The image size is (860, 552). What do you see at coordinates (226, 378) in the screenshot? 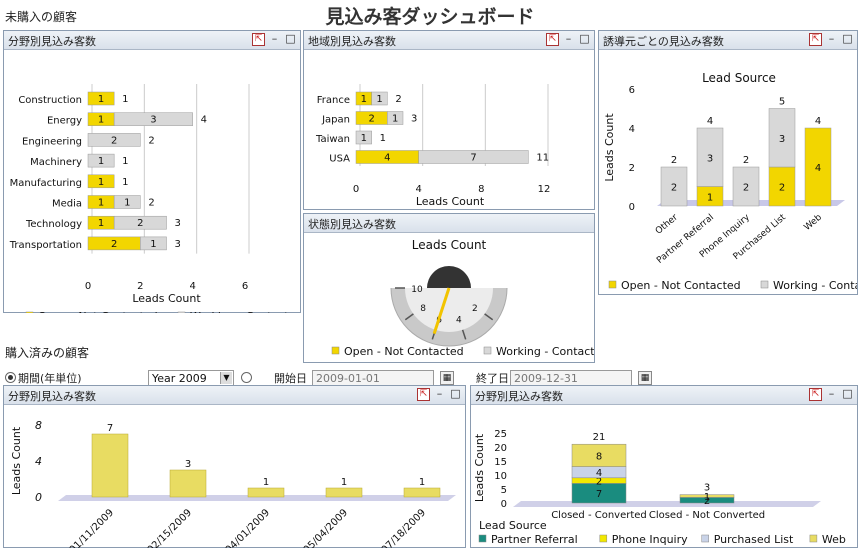
I see `chevron-down-icon: ▼` at bounding box center [226, 378].